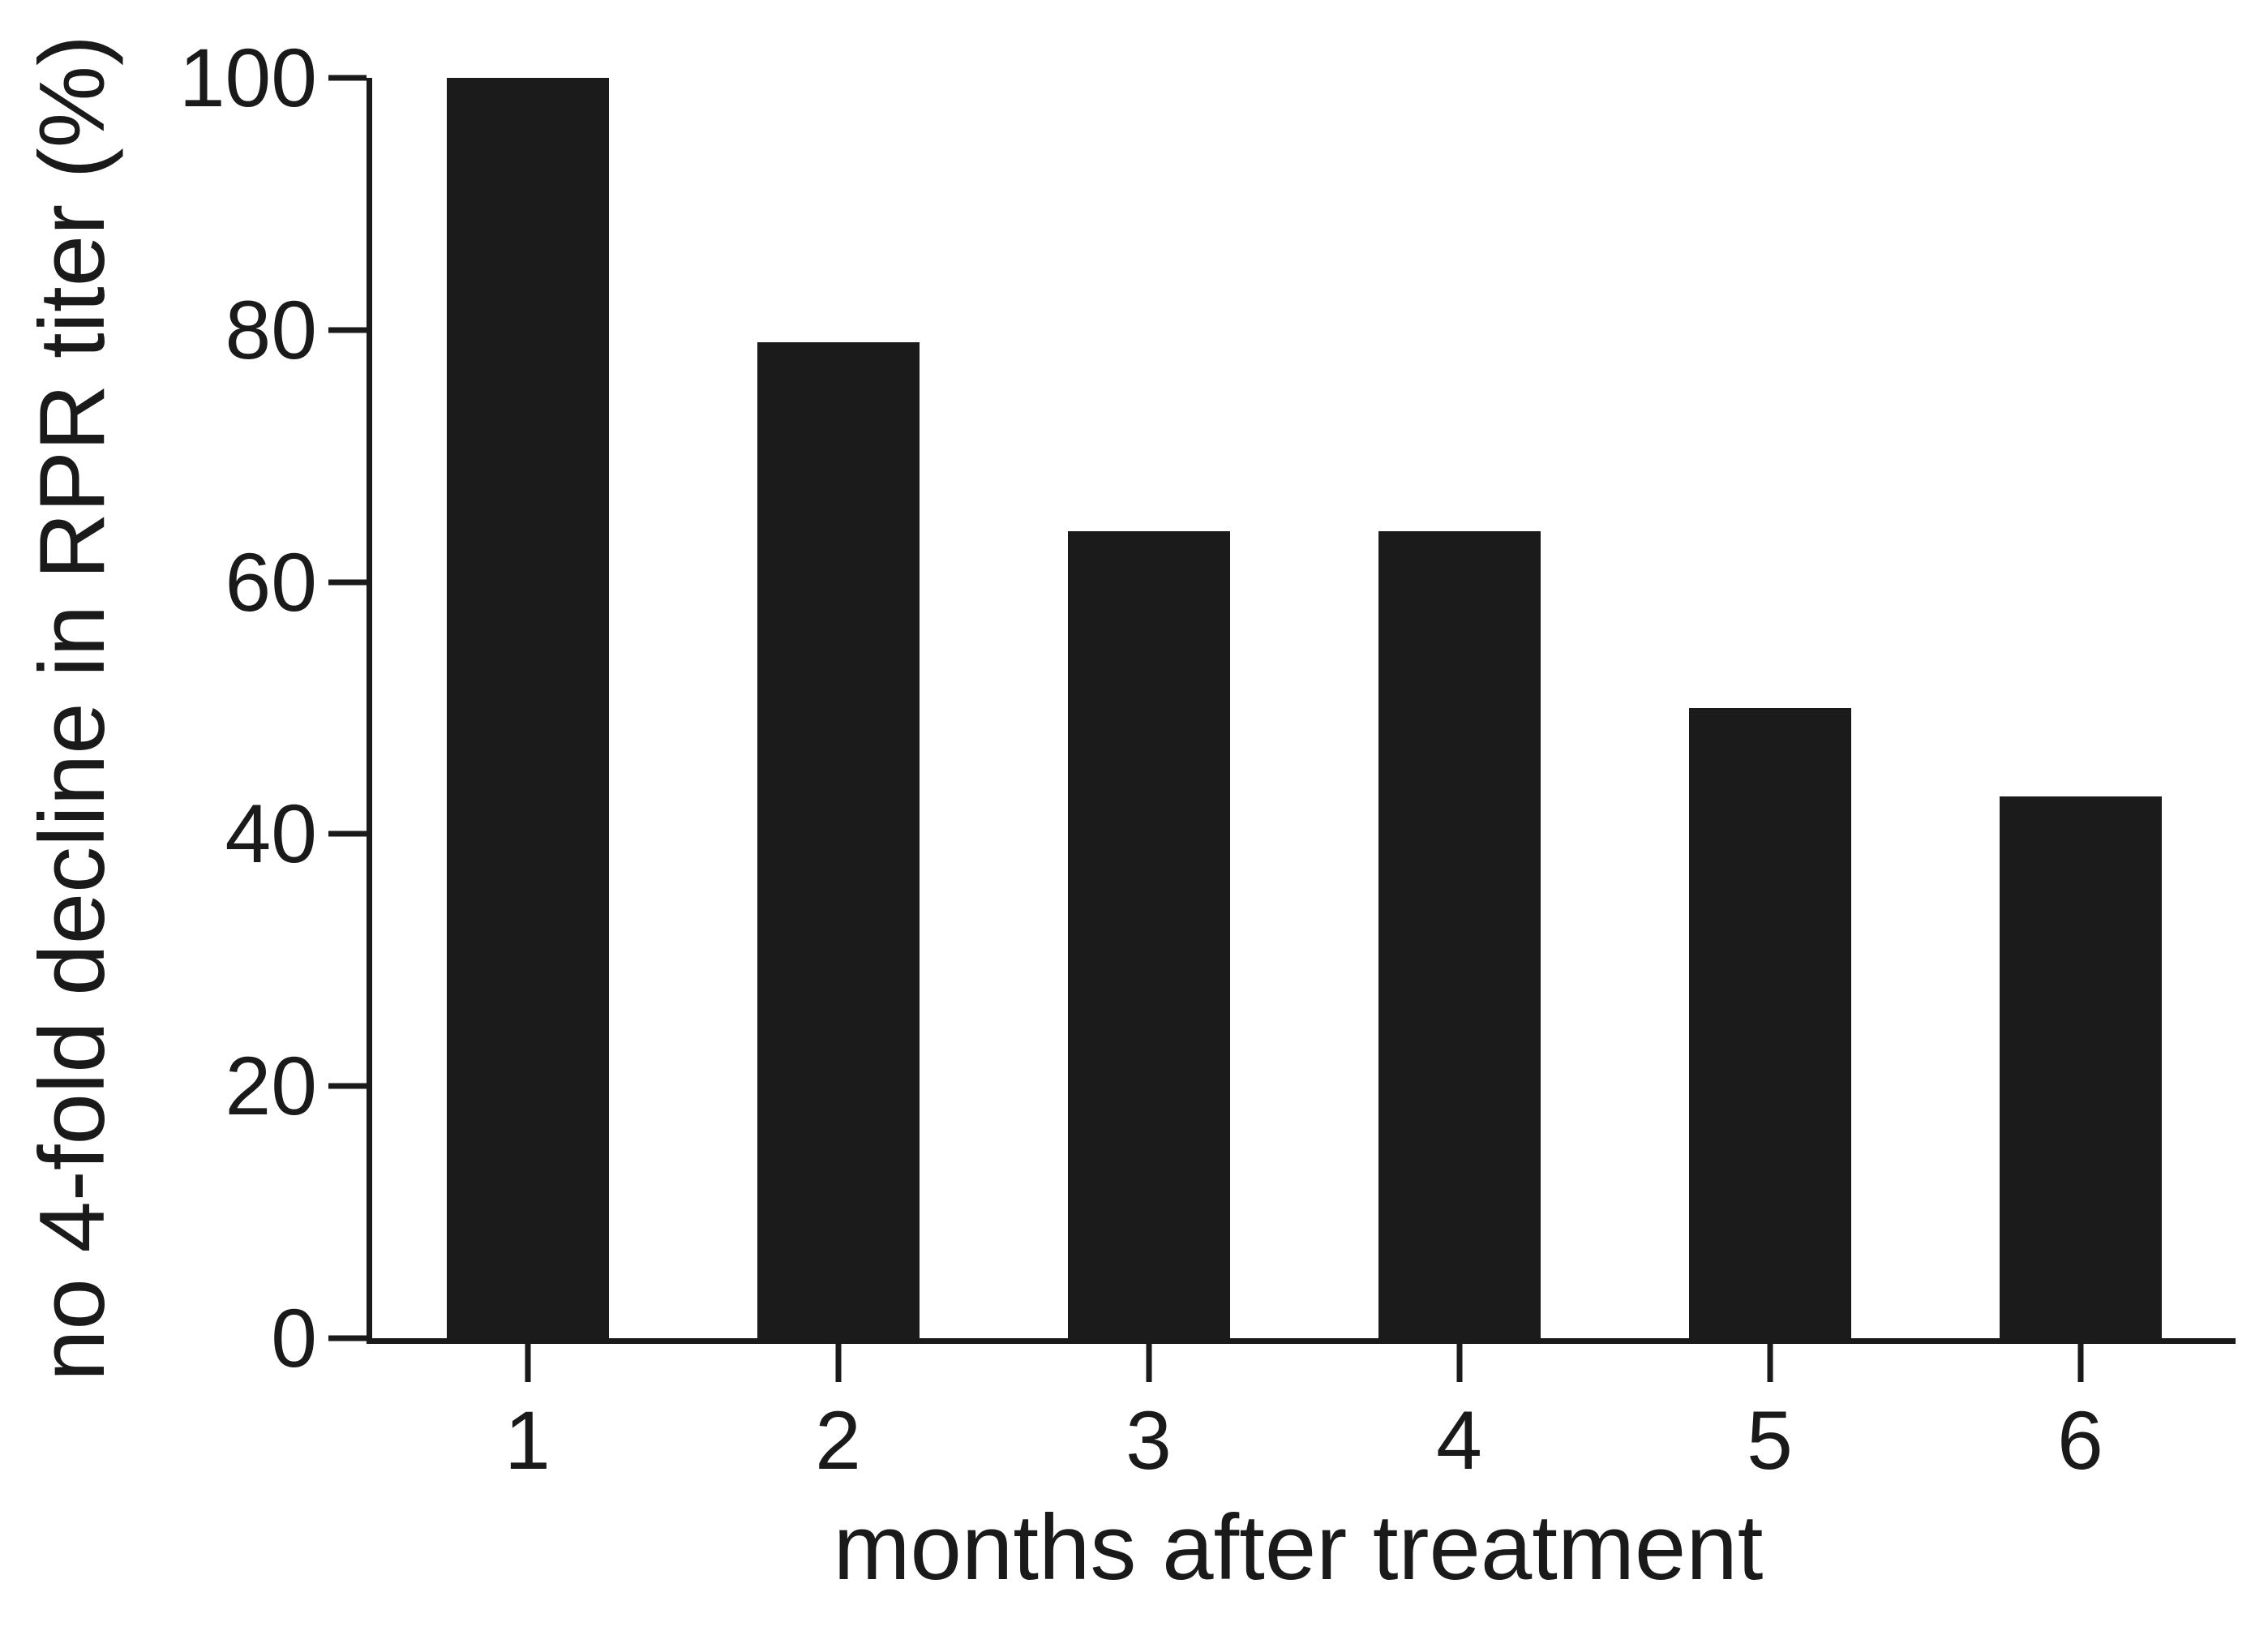  Describe the element at coordinates (248, 78) in the screenshot. I see `y-tick-label: 100` at that location.